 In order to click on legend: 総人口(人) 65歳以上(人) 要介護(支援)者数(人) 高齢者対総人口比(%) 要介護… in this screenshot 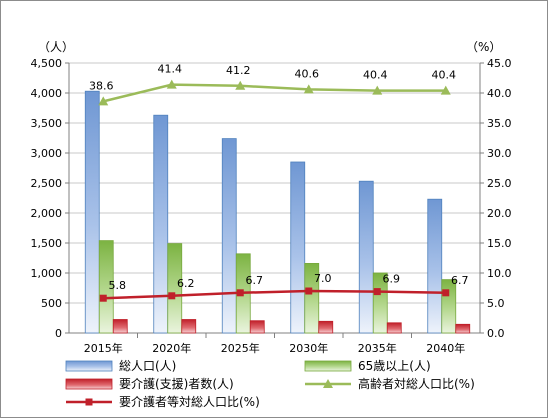, I will do `click(270, 384)`.